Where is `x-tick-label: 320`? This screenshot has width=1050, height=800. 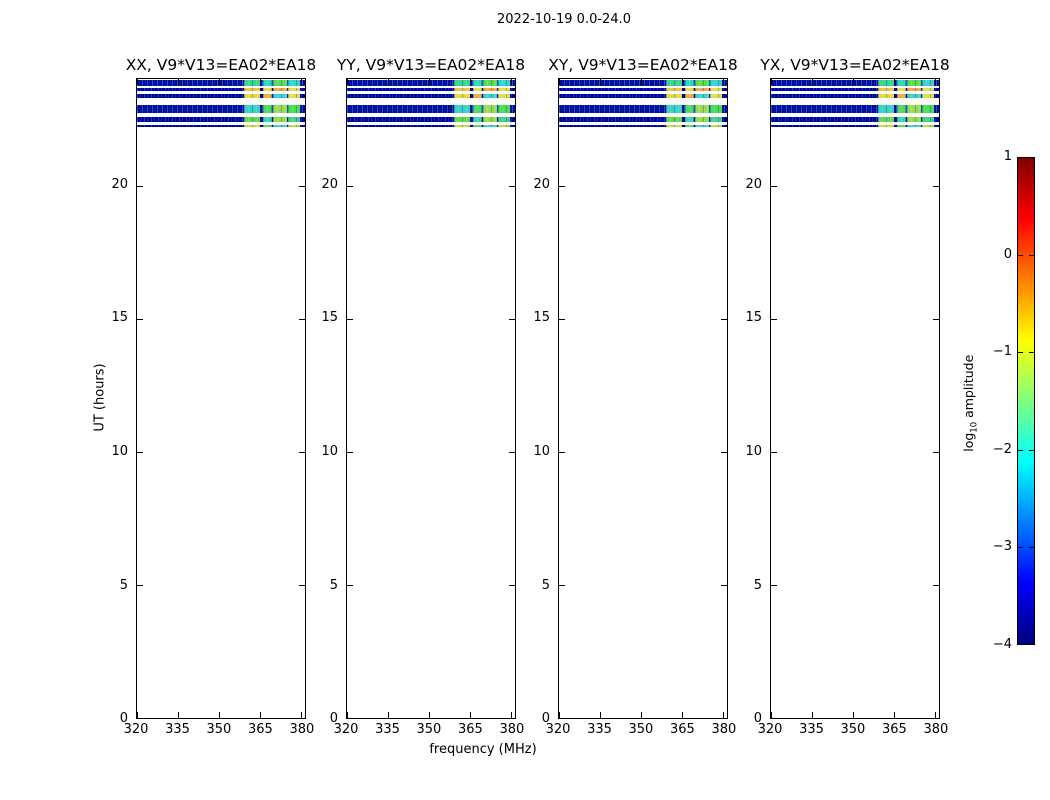
x-tick-label: 320 is located at coordinates (346, 729).